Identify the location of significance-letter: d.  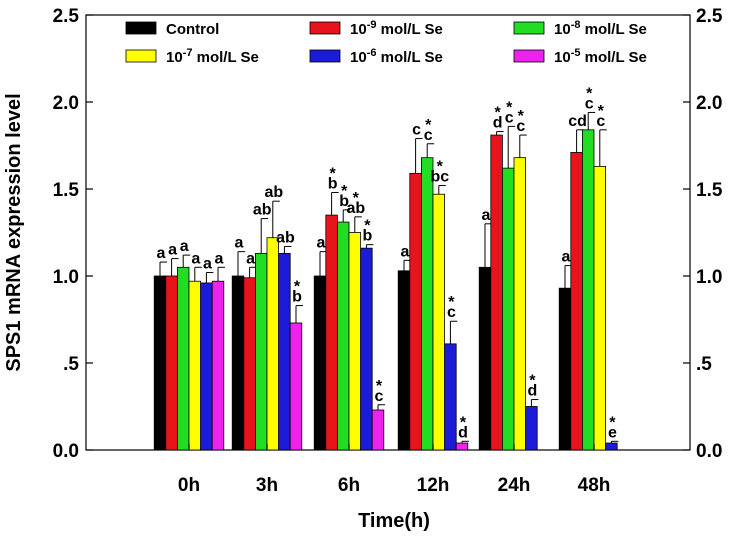
(463, 432).